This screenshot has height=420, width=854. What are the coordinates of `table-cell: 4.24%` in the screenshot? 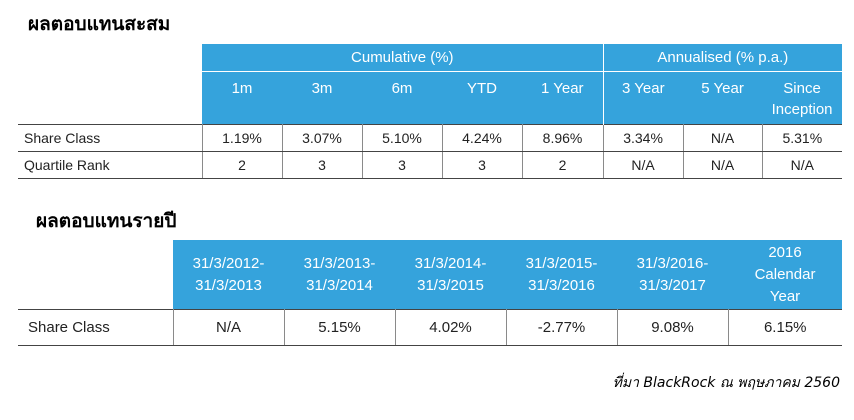 It's located at (482, 138).